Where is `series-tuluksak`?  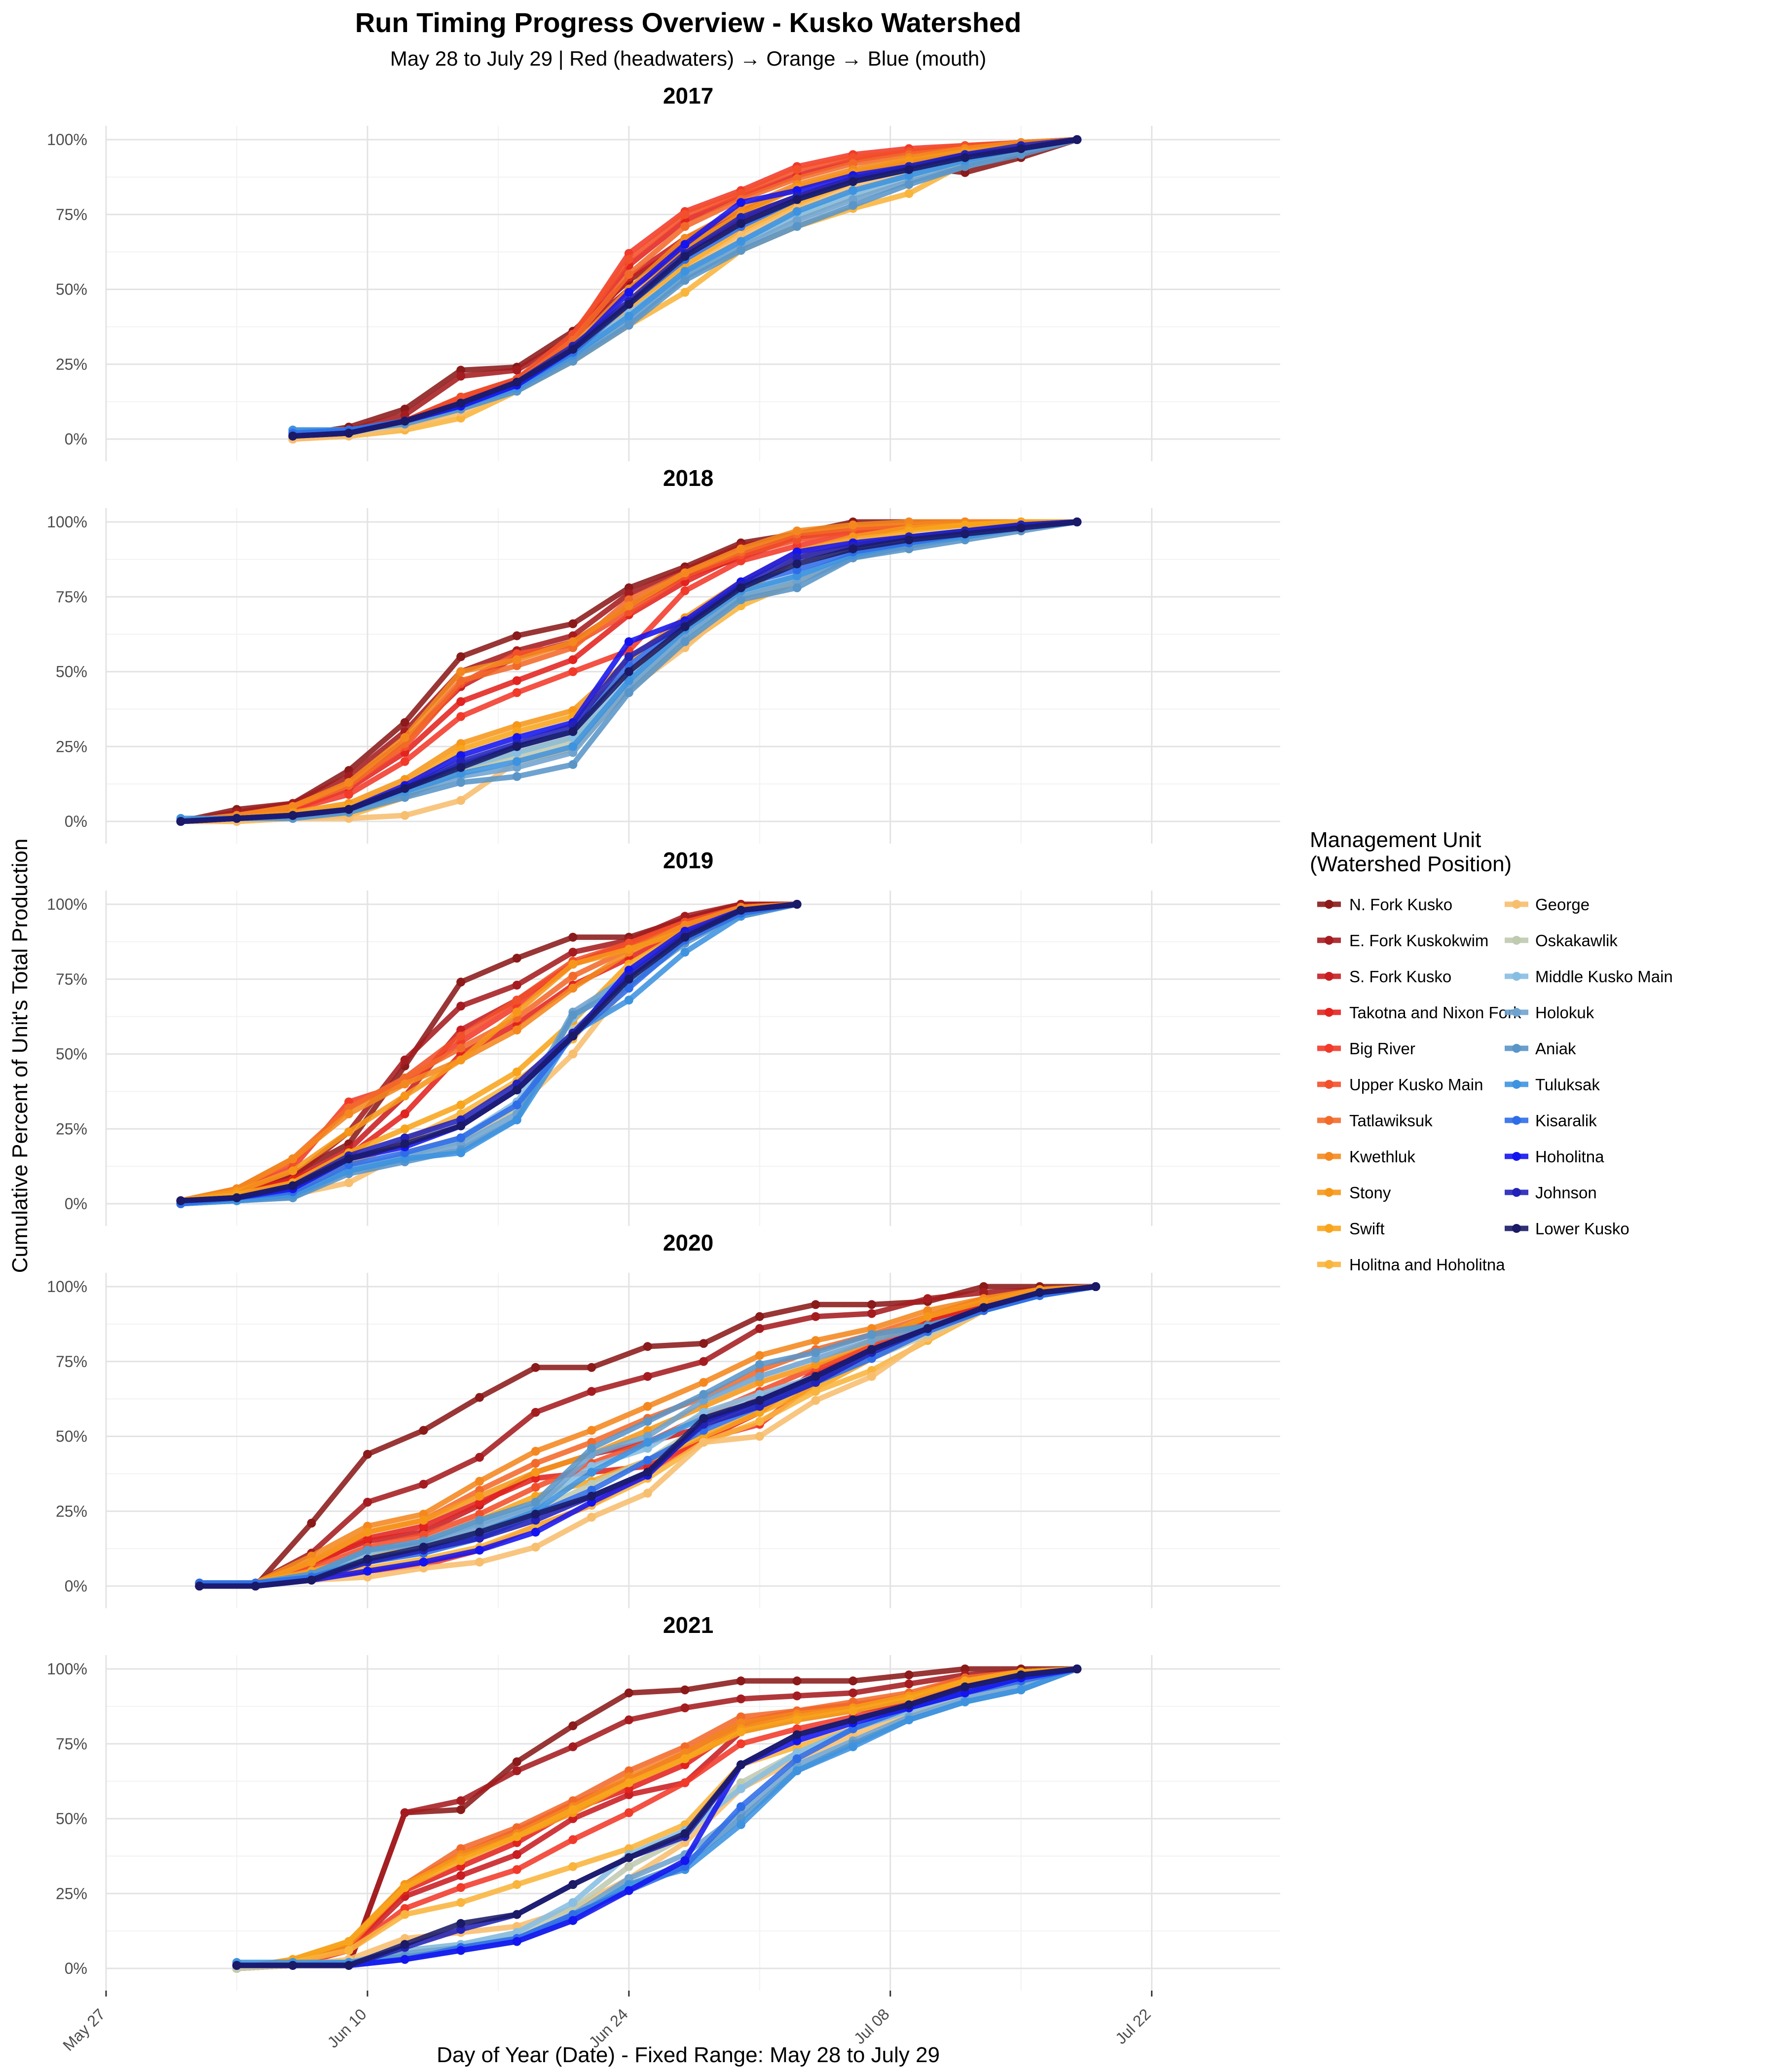
series-tuluksak is located at coordinates (657, 1816).